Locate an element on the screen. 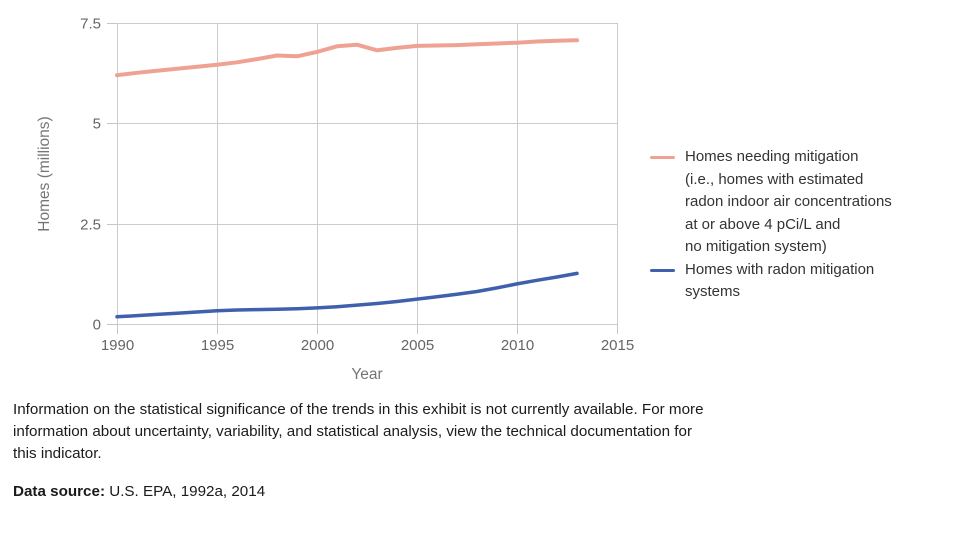 The width and height of the screenshot is (960, 543). series-line-homes-needing-mitigation is located at coordinates (347, 58).